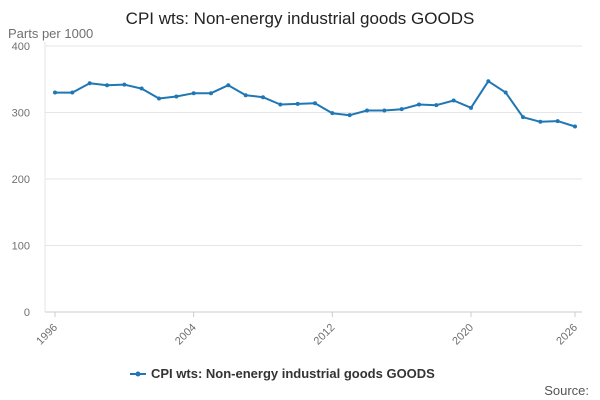 The width and height of the screenshot is (600, 400). What do you see at coordinates (21, 47) in the screenshot?
I see `y-tick-label-400: 400` at bounding box center [21, 47].